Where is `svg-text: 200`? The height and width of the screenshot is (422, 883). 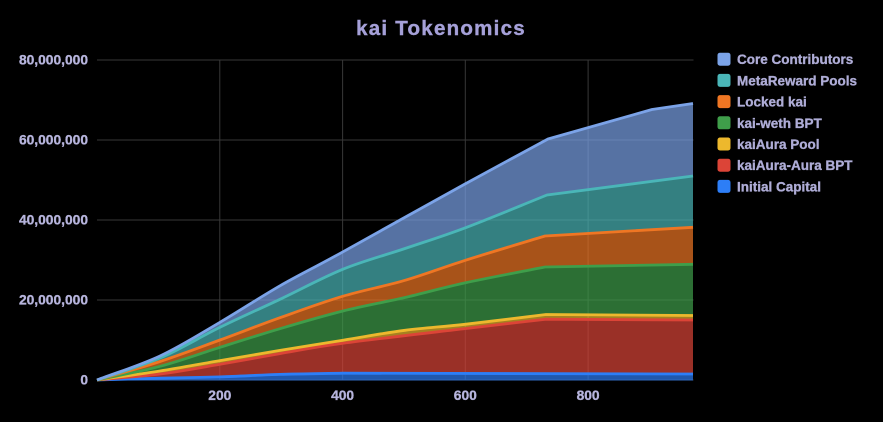 svg-text: 200 is located at coordinates (219, 395).